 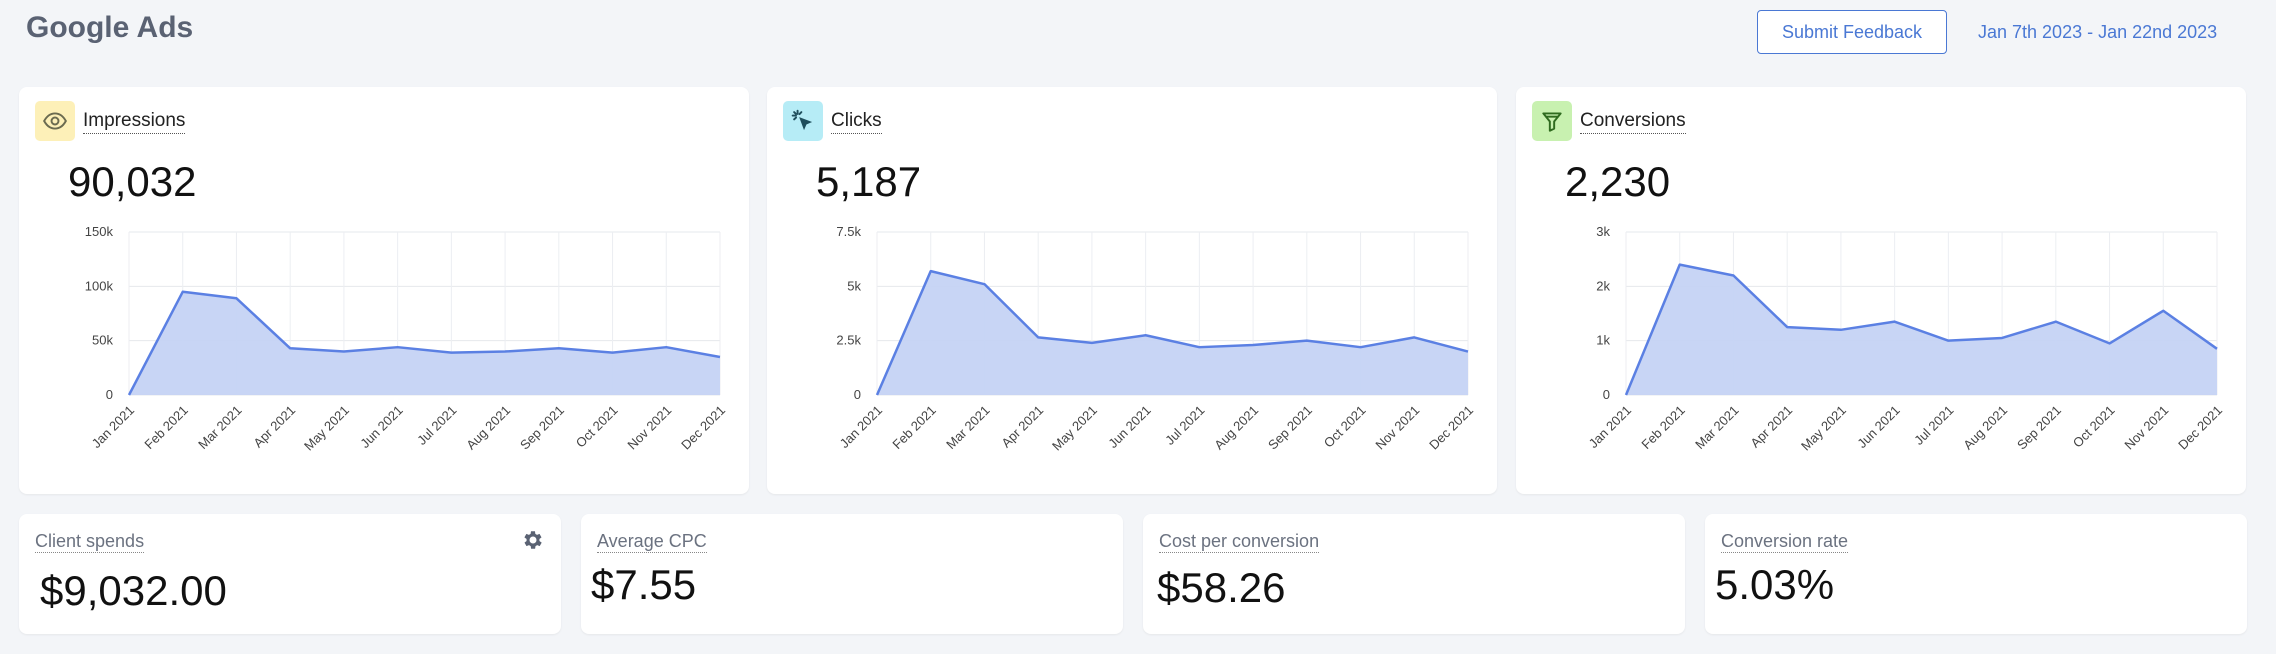 I want to click on conversions-value: 2,230, so click(x=1618, y=181).